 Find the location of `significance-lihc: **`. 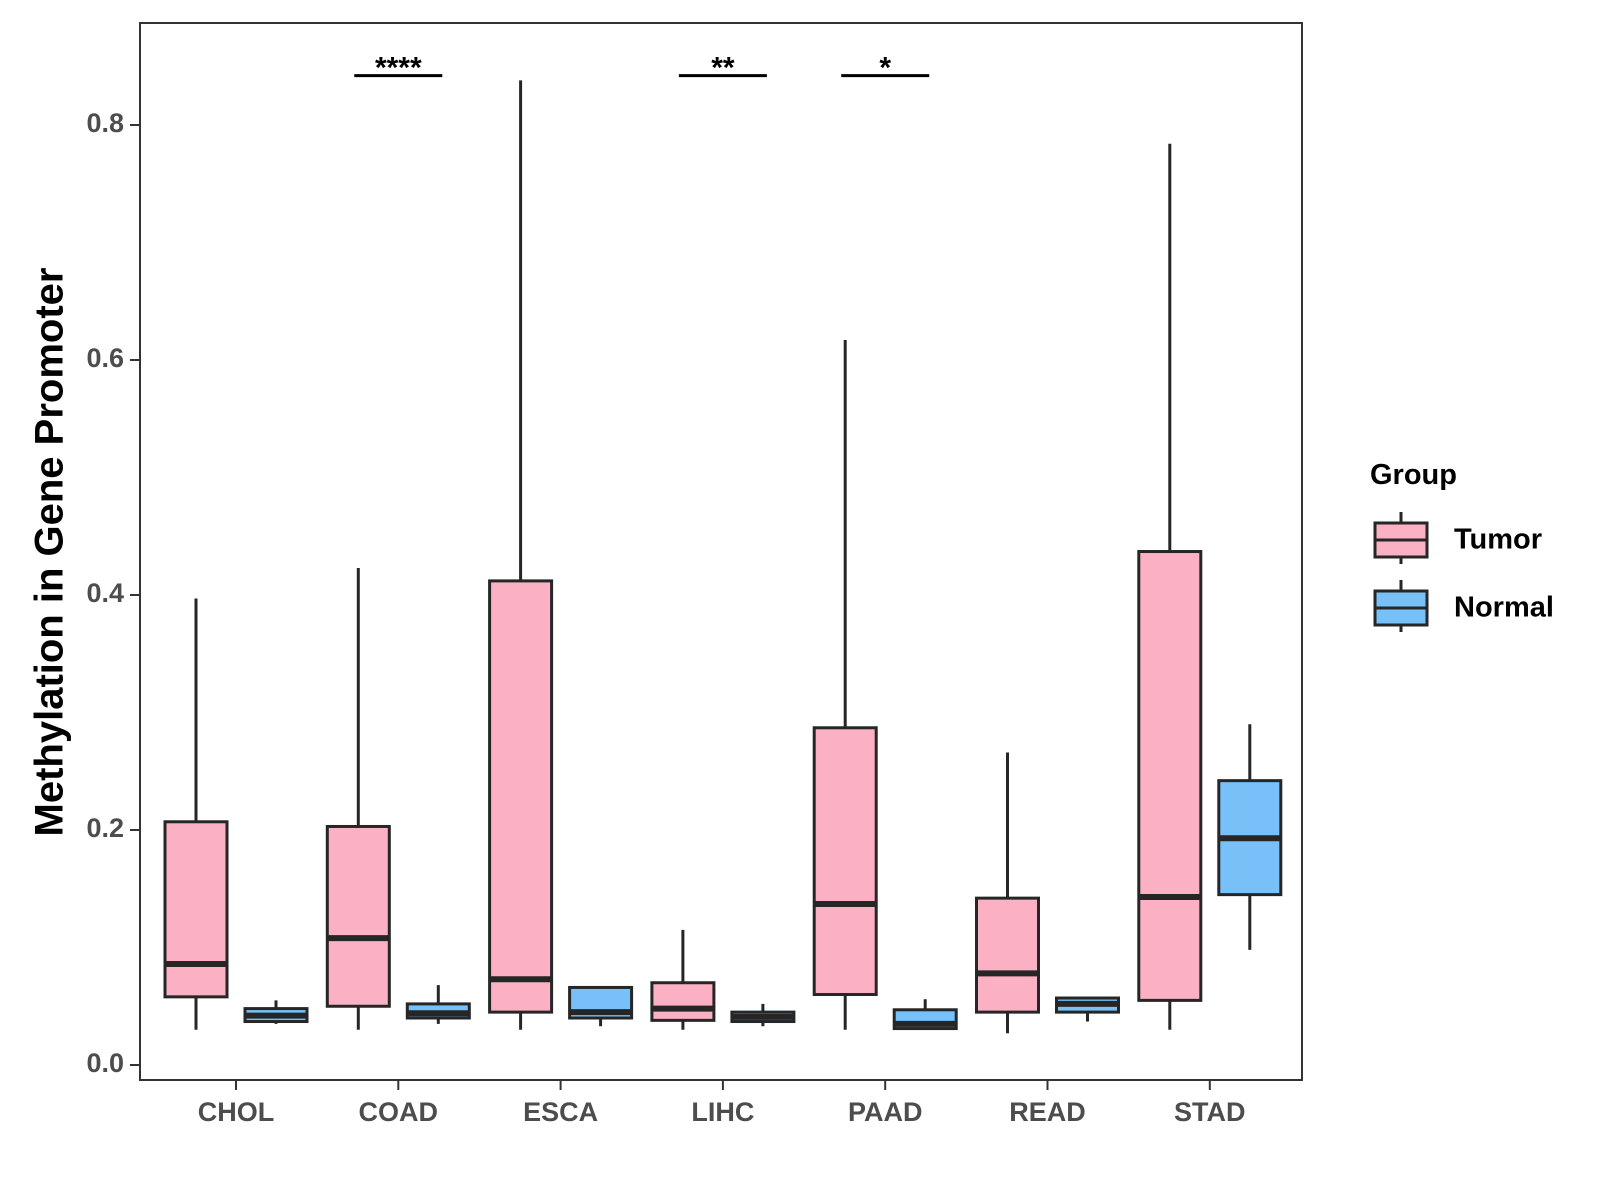

significance-lihc: ** is located at coordinates (722, 68).